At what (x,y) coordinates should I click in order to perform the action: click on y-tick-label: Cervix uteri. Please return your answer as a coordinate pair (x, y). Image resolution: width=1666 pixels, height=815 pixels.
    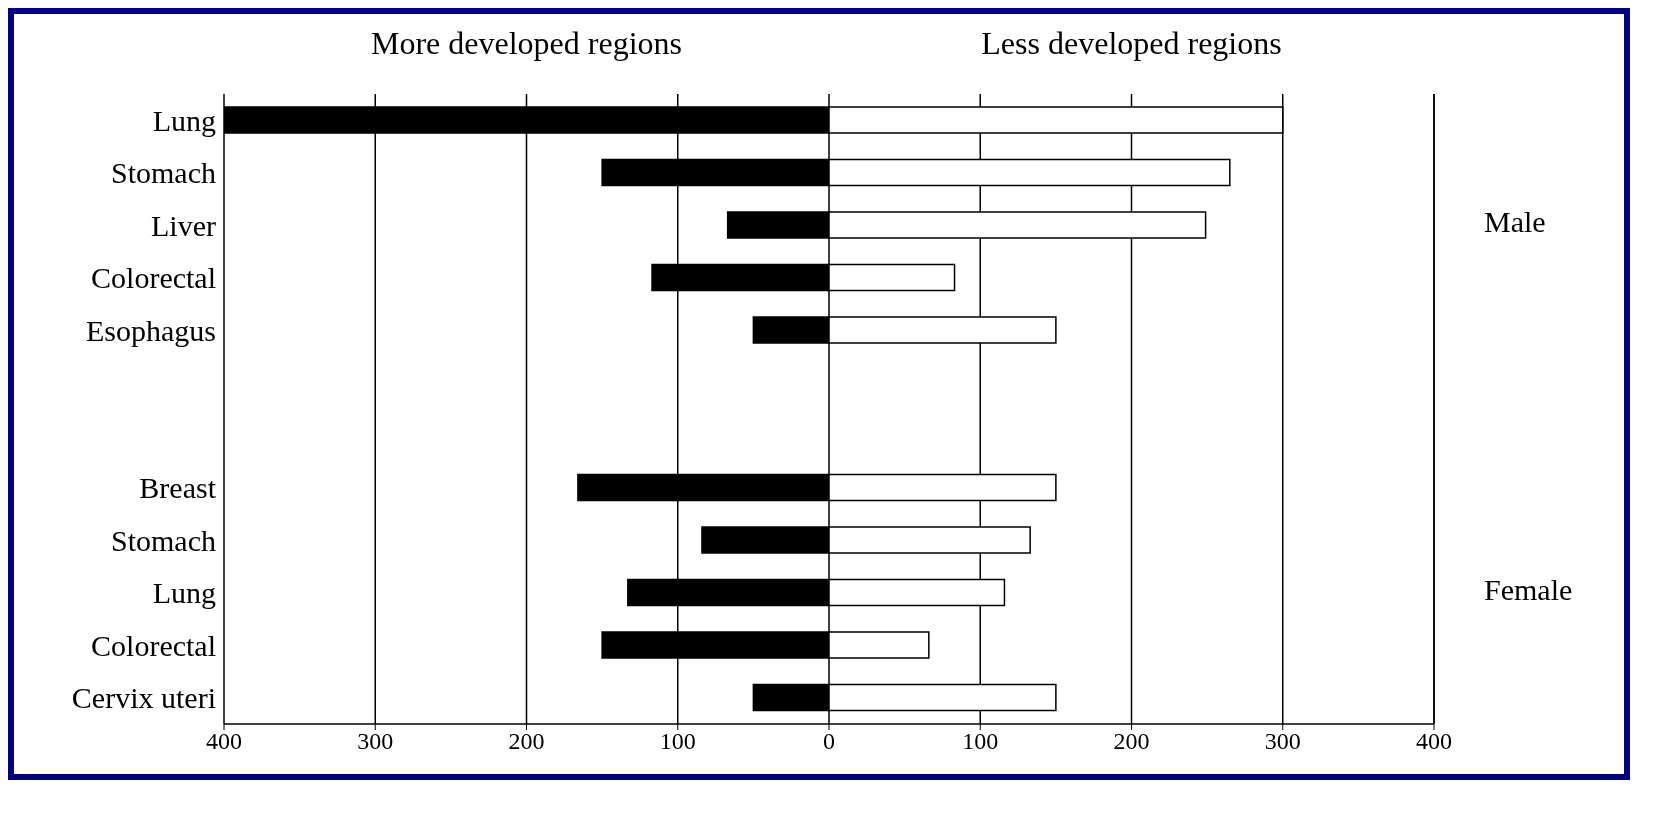
    Looking at the image, I should click on (143, 698).